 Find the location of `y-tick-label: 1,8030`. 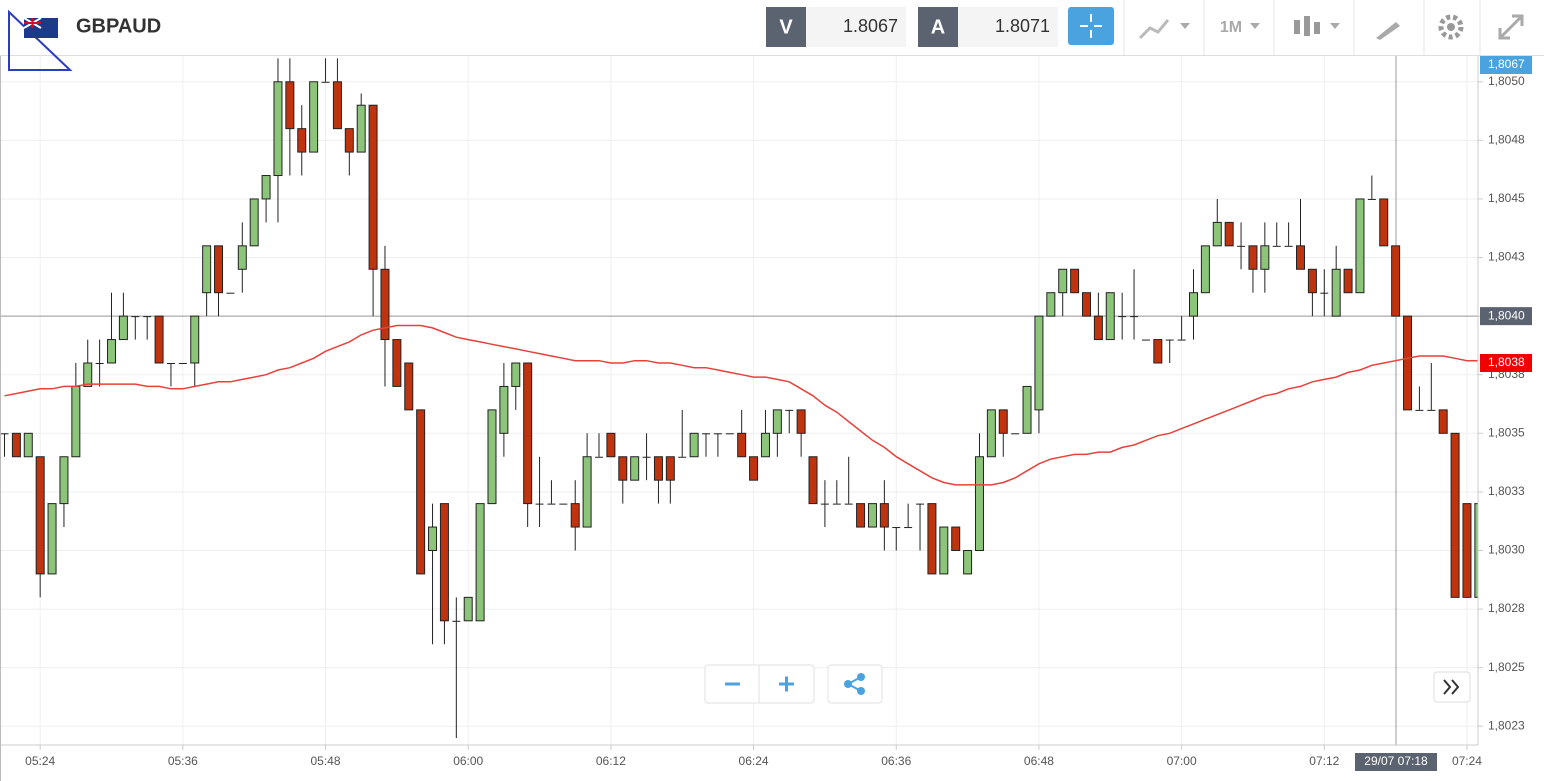

y-tick-label: 1,8030 is located at coordinates (1506, 550).